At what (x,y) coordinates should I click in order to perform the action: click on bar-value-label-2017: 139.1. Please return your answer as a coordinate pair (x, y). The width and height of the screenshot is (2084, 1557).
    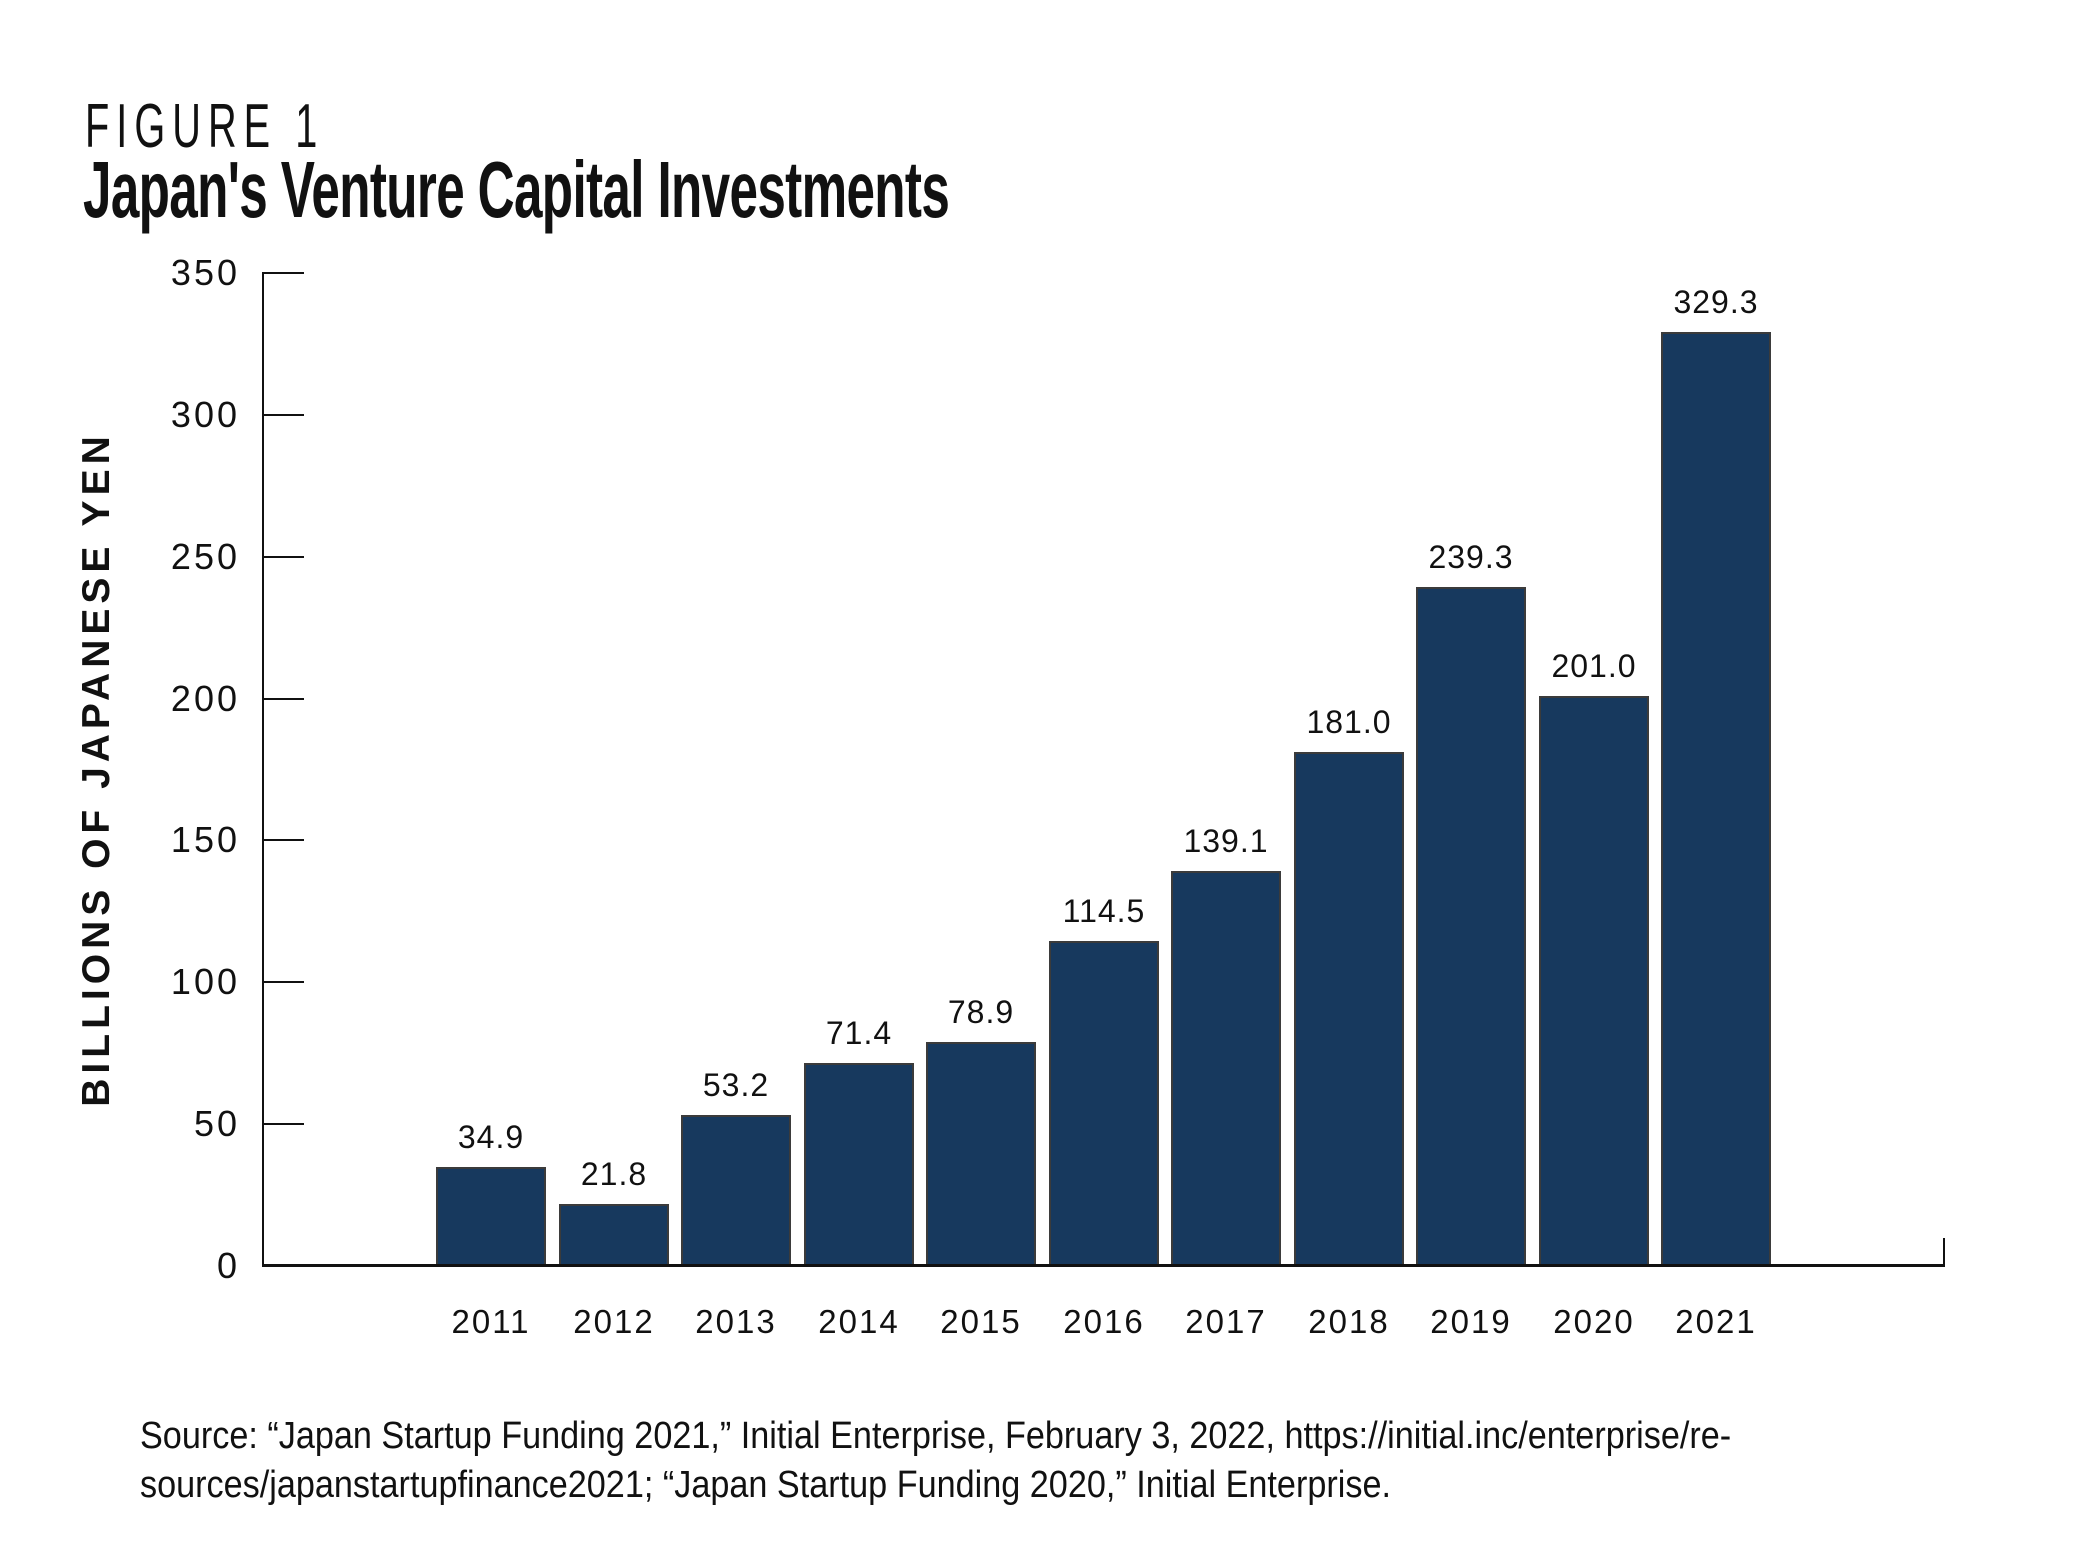
    Looking at the image, I should click on (1226, 841).